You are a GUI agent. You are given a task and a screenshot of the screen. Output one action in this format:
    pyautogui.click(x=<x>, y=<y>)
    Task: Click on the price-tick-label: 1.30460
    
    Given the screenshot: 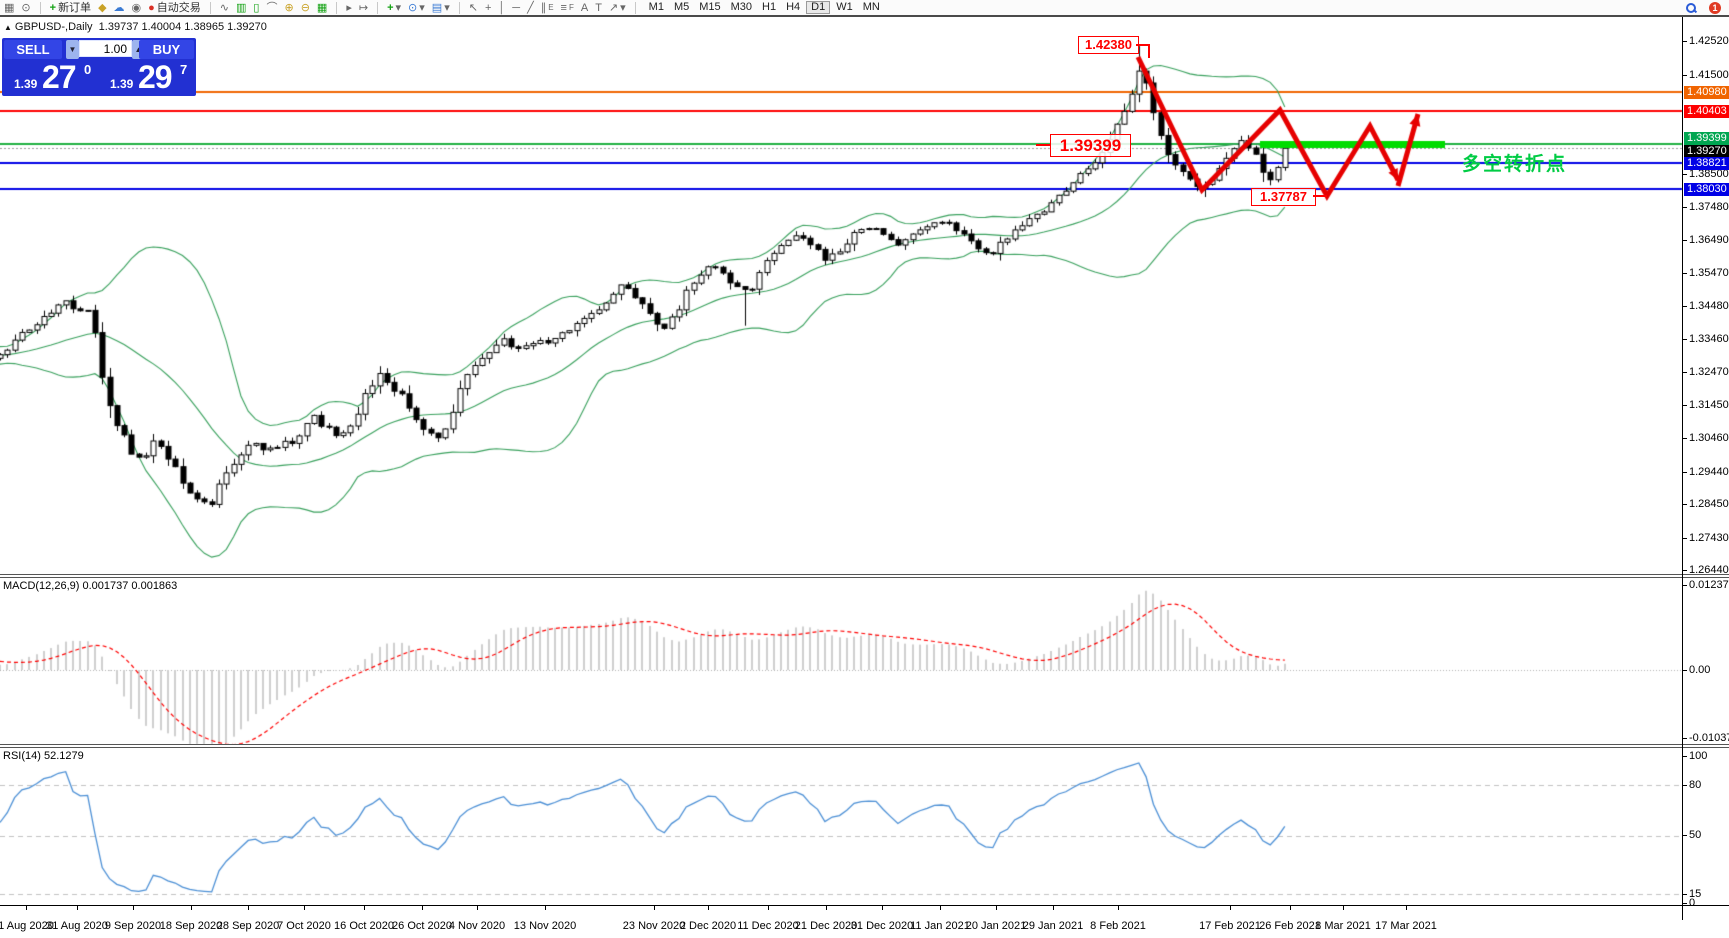 What is the action you would take?
    pyautogui.click(x=1709, y=438)
    